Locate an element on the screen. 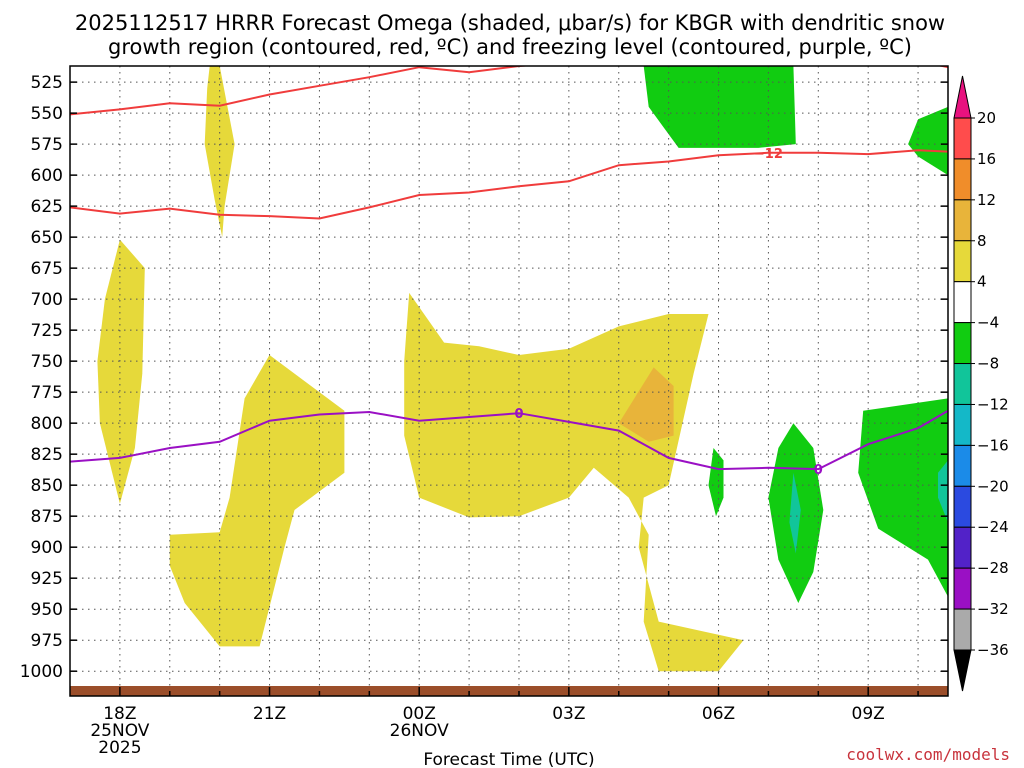 The height and width of the screenshot is (768, 1024). y-tick-label: 700 is located at coordinates (47, 300).